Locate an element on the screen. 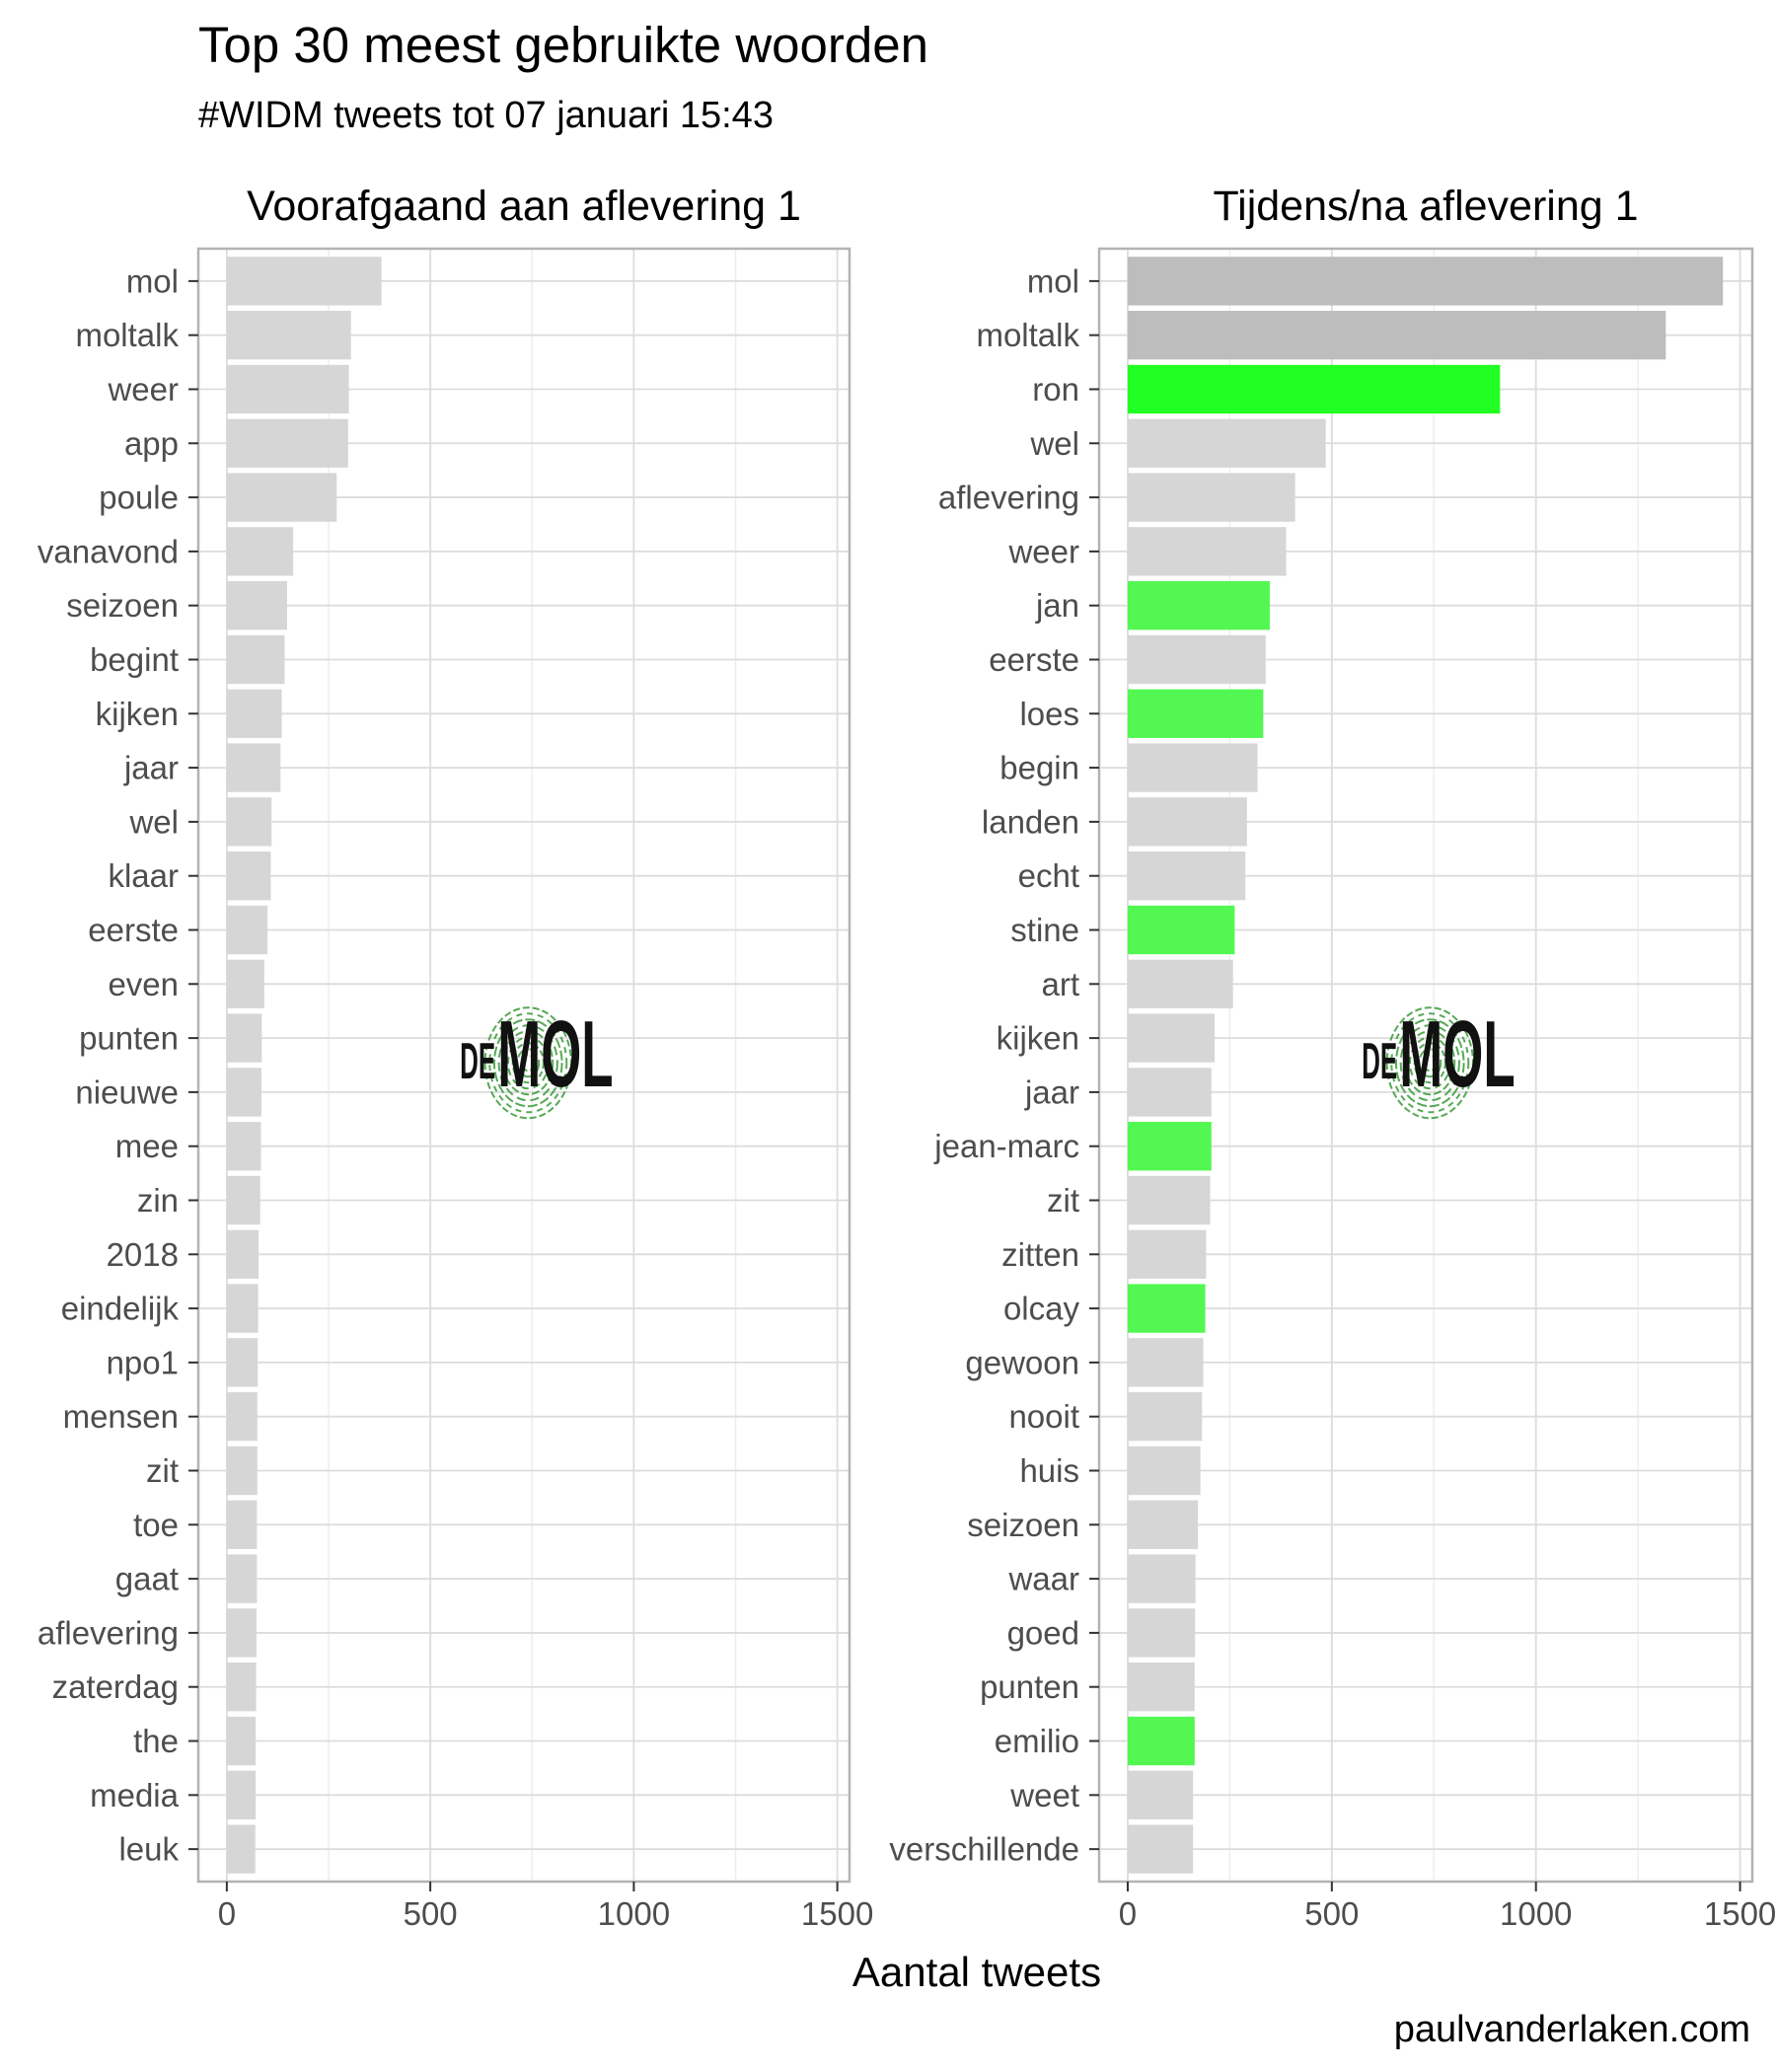 This screenshot has height=2072, width=1776. x-tick-label: 500 is located at coordinates (431, 1914).